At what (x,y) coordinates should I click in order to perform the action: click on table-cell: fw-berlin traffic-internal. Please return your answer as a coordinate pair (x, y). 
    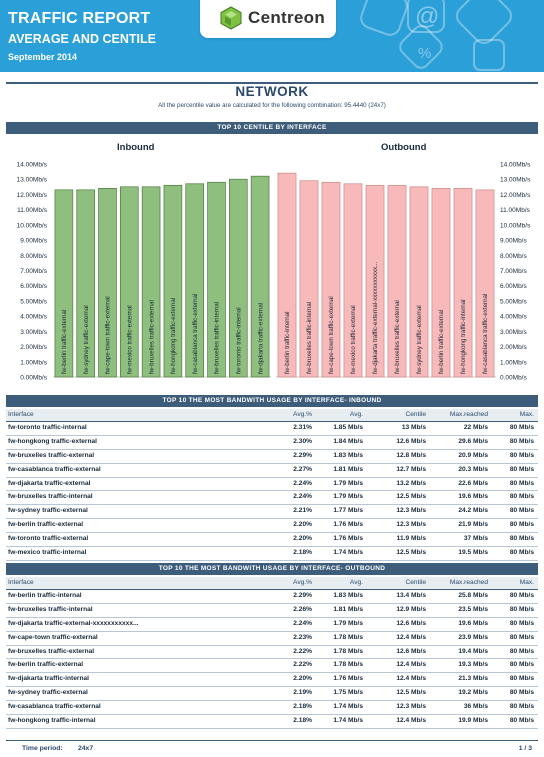
    Looking at the image, I should click on (45, 596).